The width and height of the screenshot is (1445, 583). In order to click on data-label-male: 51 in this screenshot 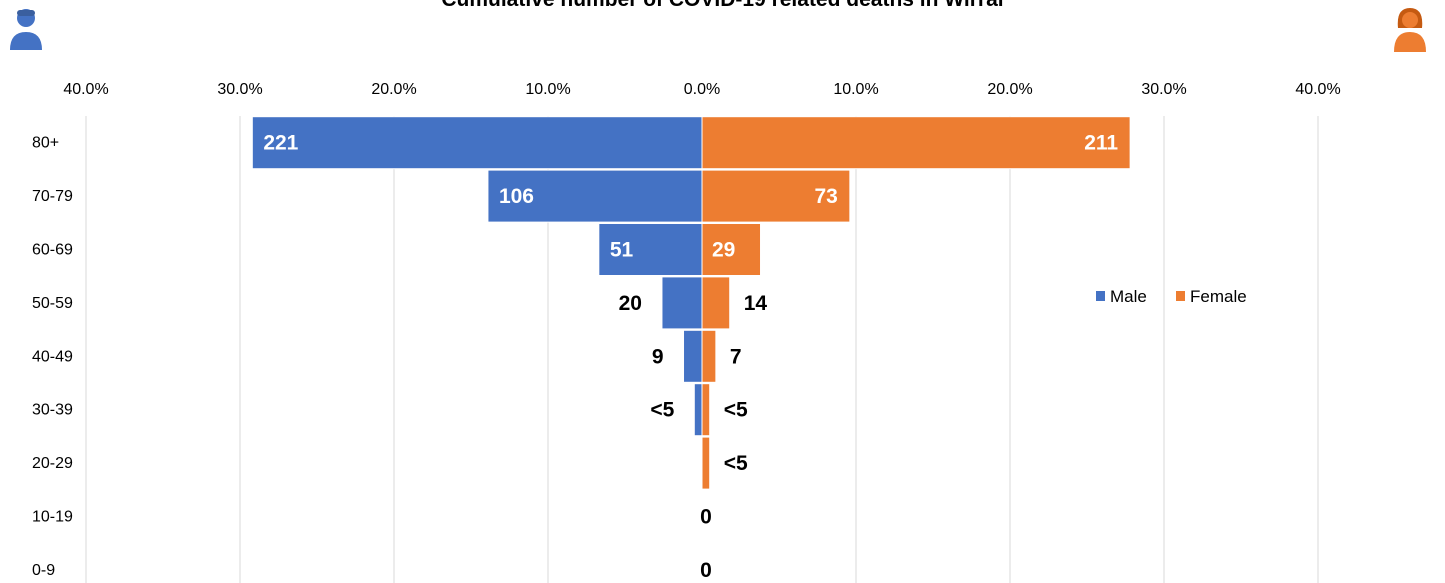, I will do `click(622, 250)`.